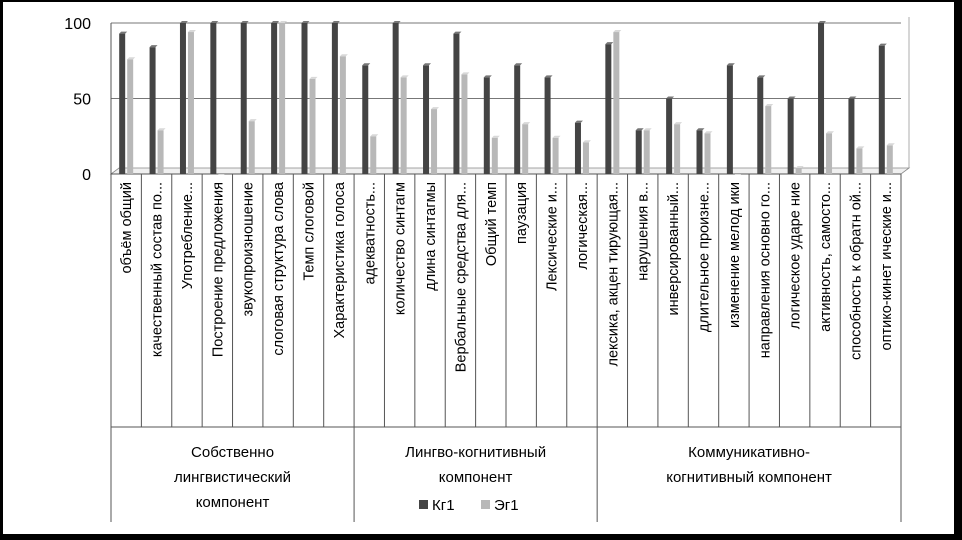 This screenshot has width=962, height=540. I want to click on category-label: Построение предложения, so click(218, 269).